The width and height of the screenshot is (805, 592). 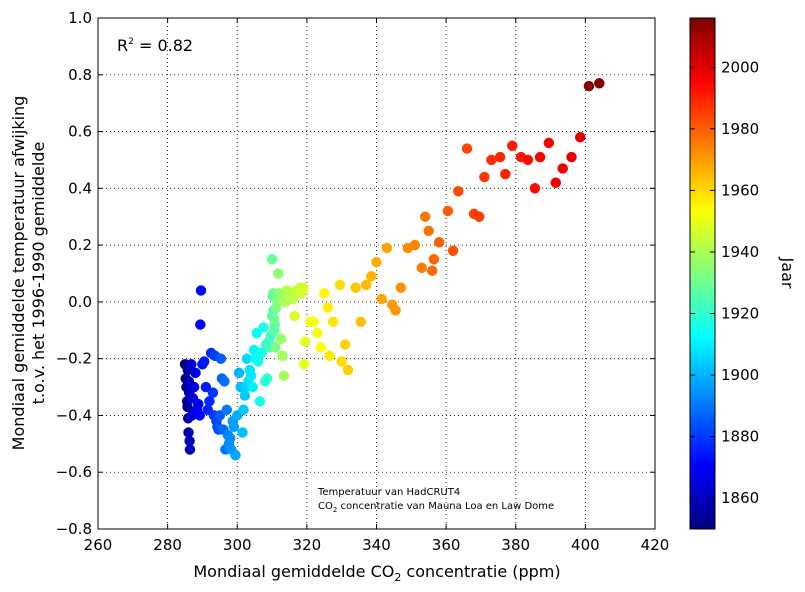 What do you see at coordinates (80, 188) in the screenshot?
I see `y-tick-label: 0.4` at bounding box center [80, 188].